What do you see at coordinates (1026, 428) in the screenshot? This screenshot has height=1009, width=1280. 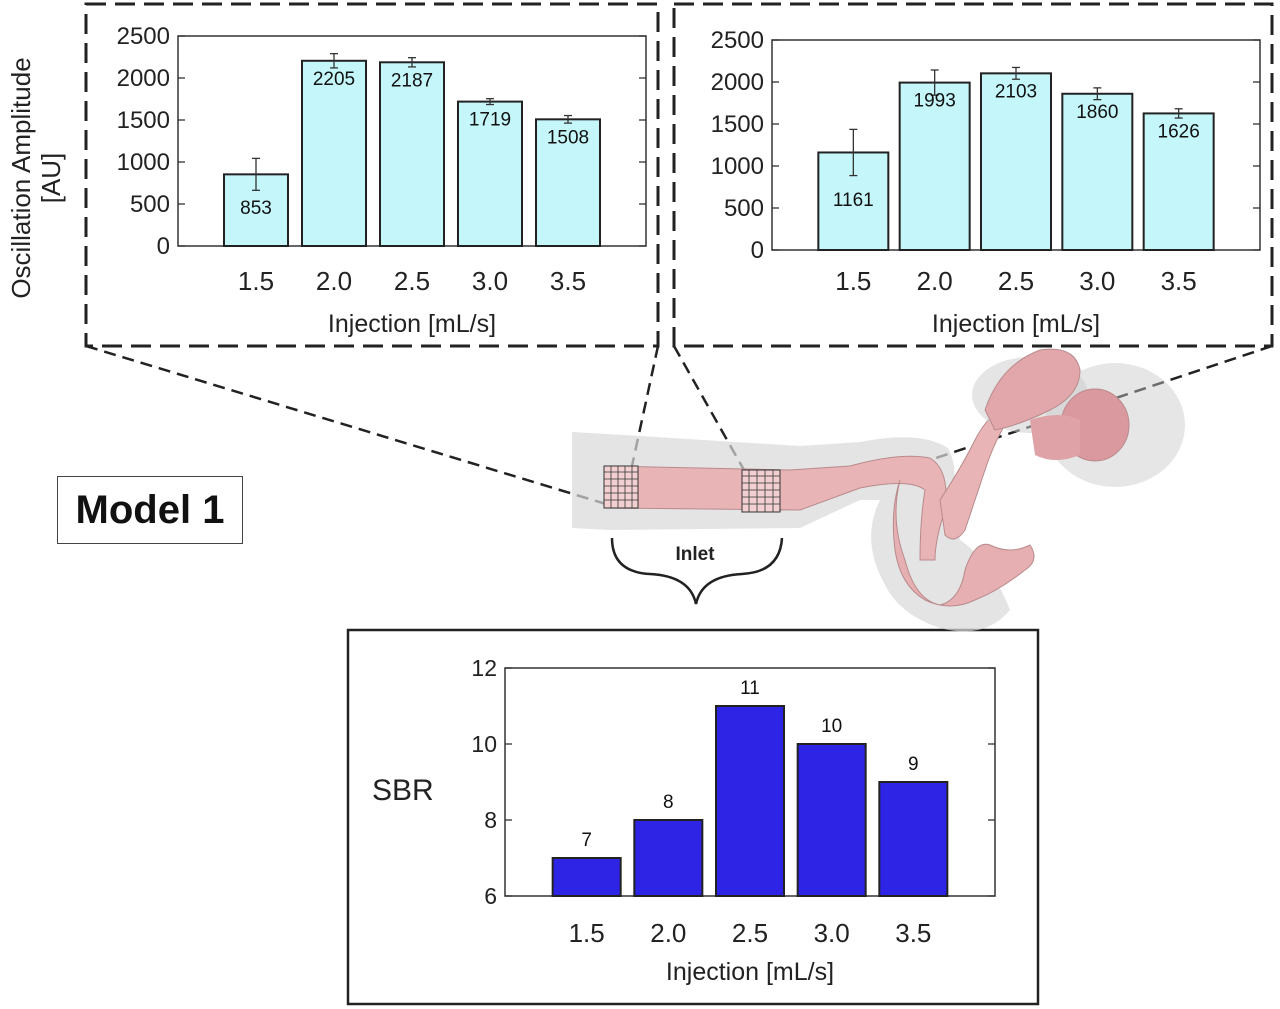 I see `zoom-line-right-outer` at bounding box center [1026, 428].